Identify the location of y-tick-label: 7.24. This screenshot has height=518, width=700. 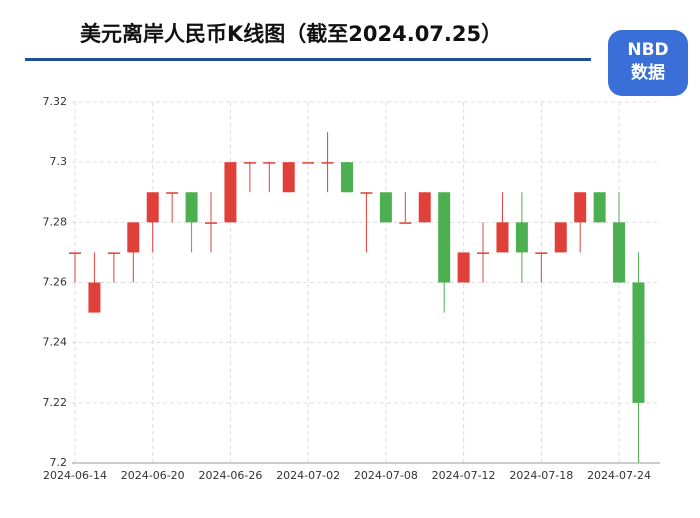
(55, 342).